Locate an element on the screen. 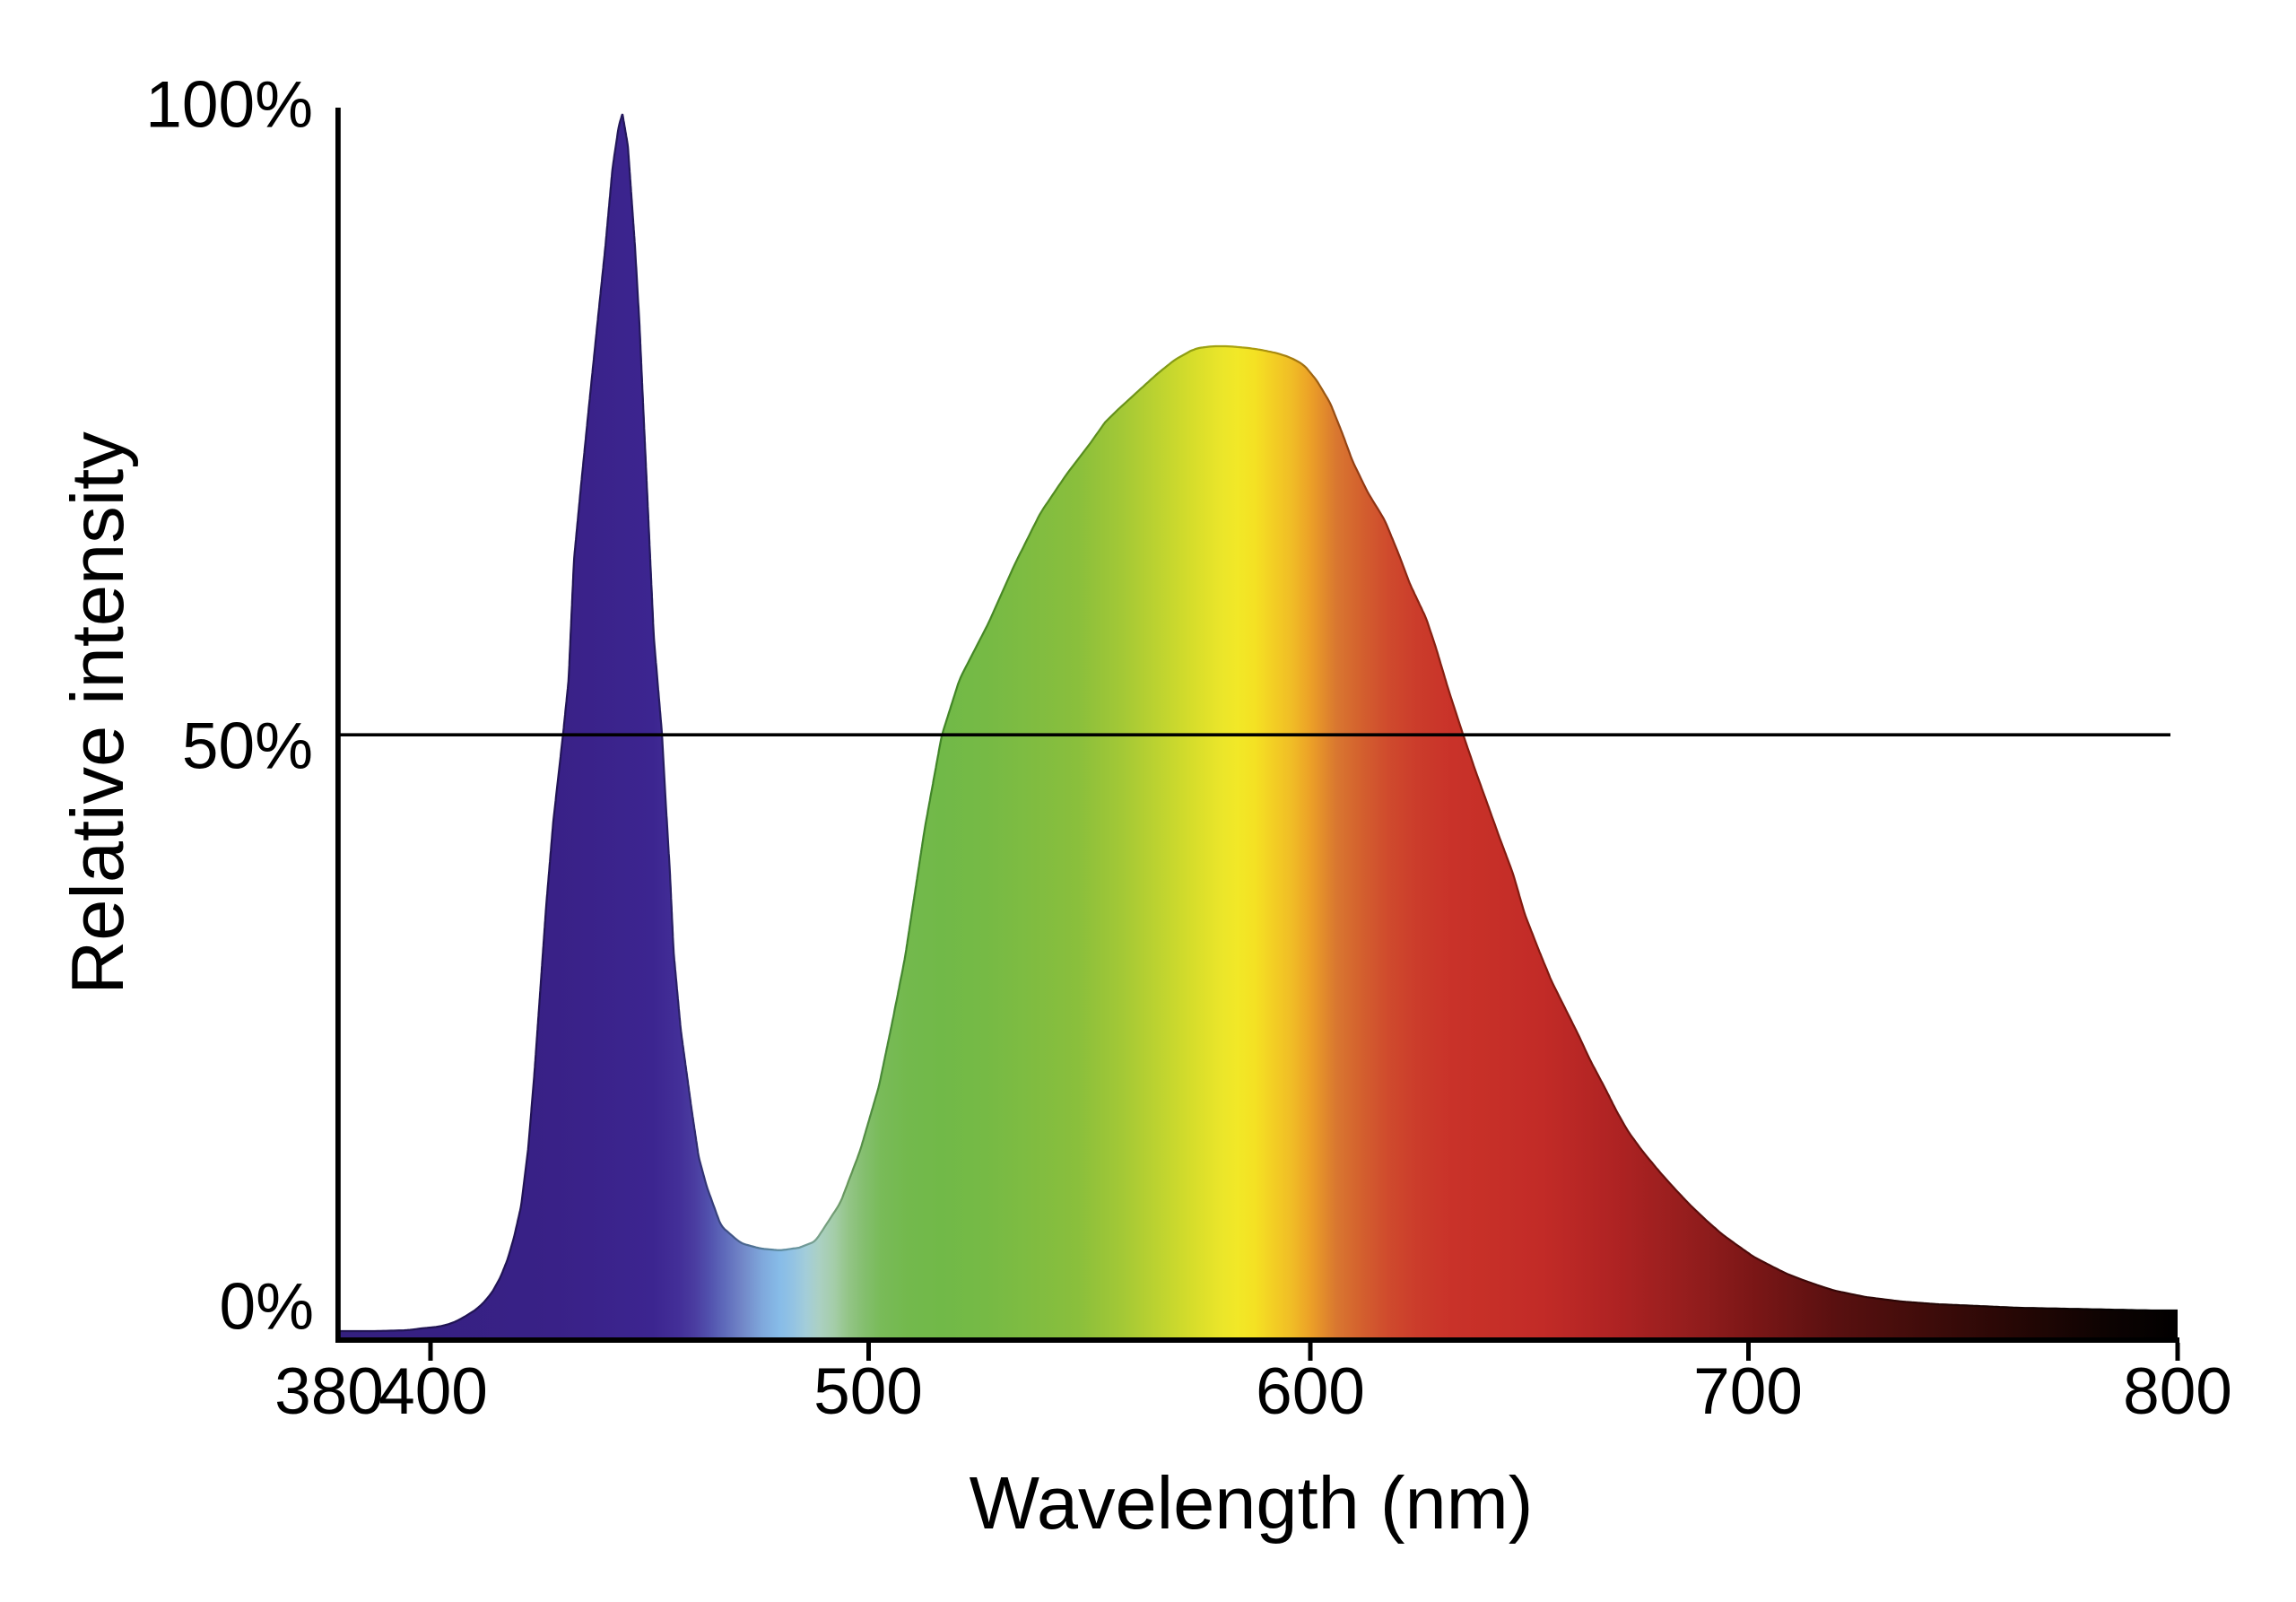  svg-text: Relative intensity is located at coordinates (97, 713).